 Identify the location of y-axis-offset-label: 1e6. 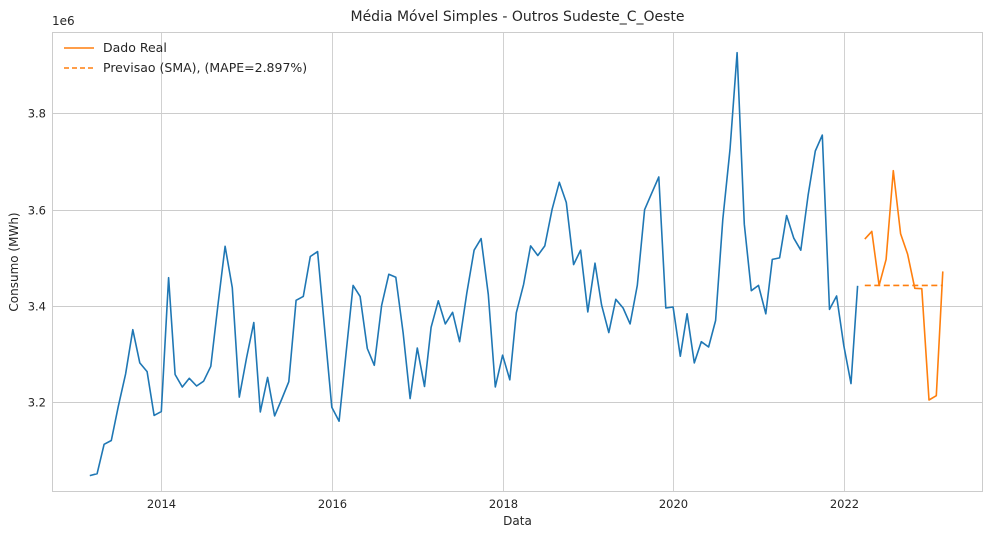
(63, 21).